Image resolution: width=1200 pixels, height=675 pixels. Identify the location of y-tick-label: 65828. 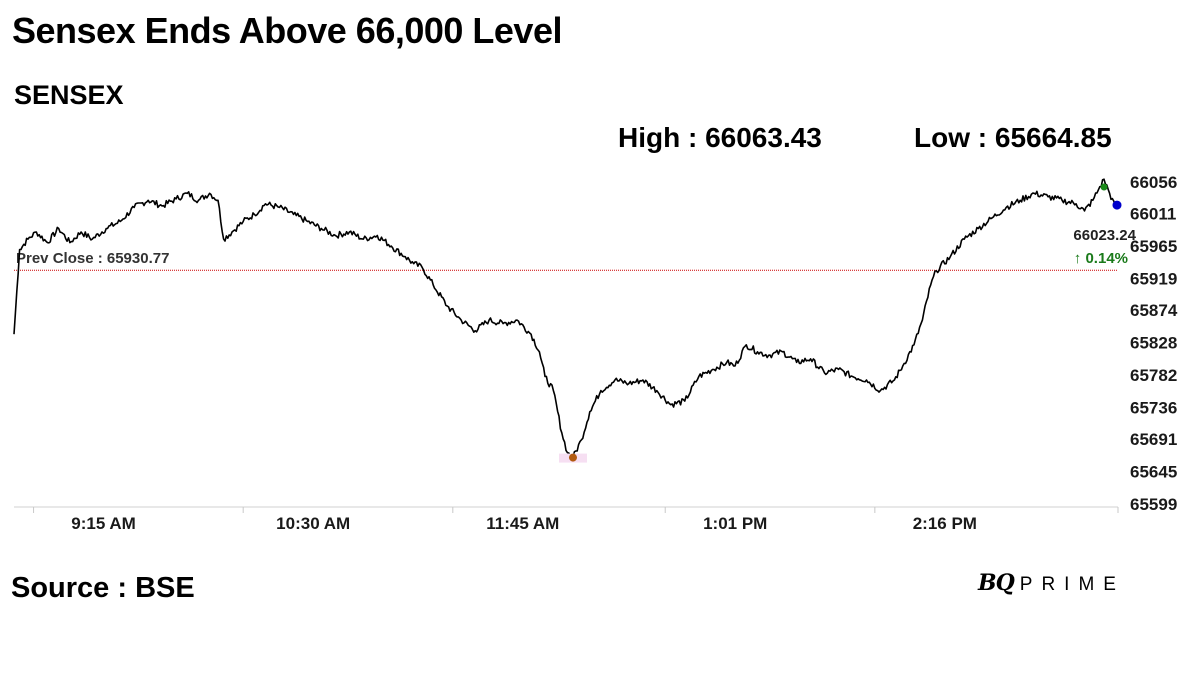
(1153, 343).